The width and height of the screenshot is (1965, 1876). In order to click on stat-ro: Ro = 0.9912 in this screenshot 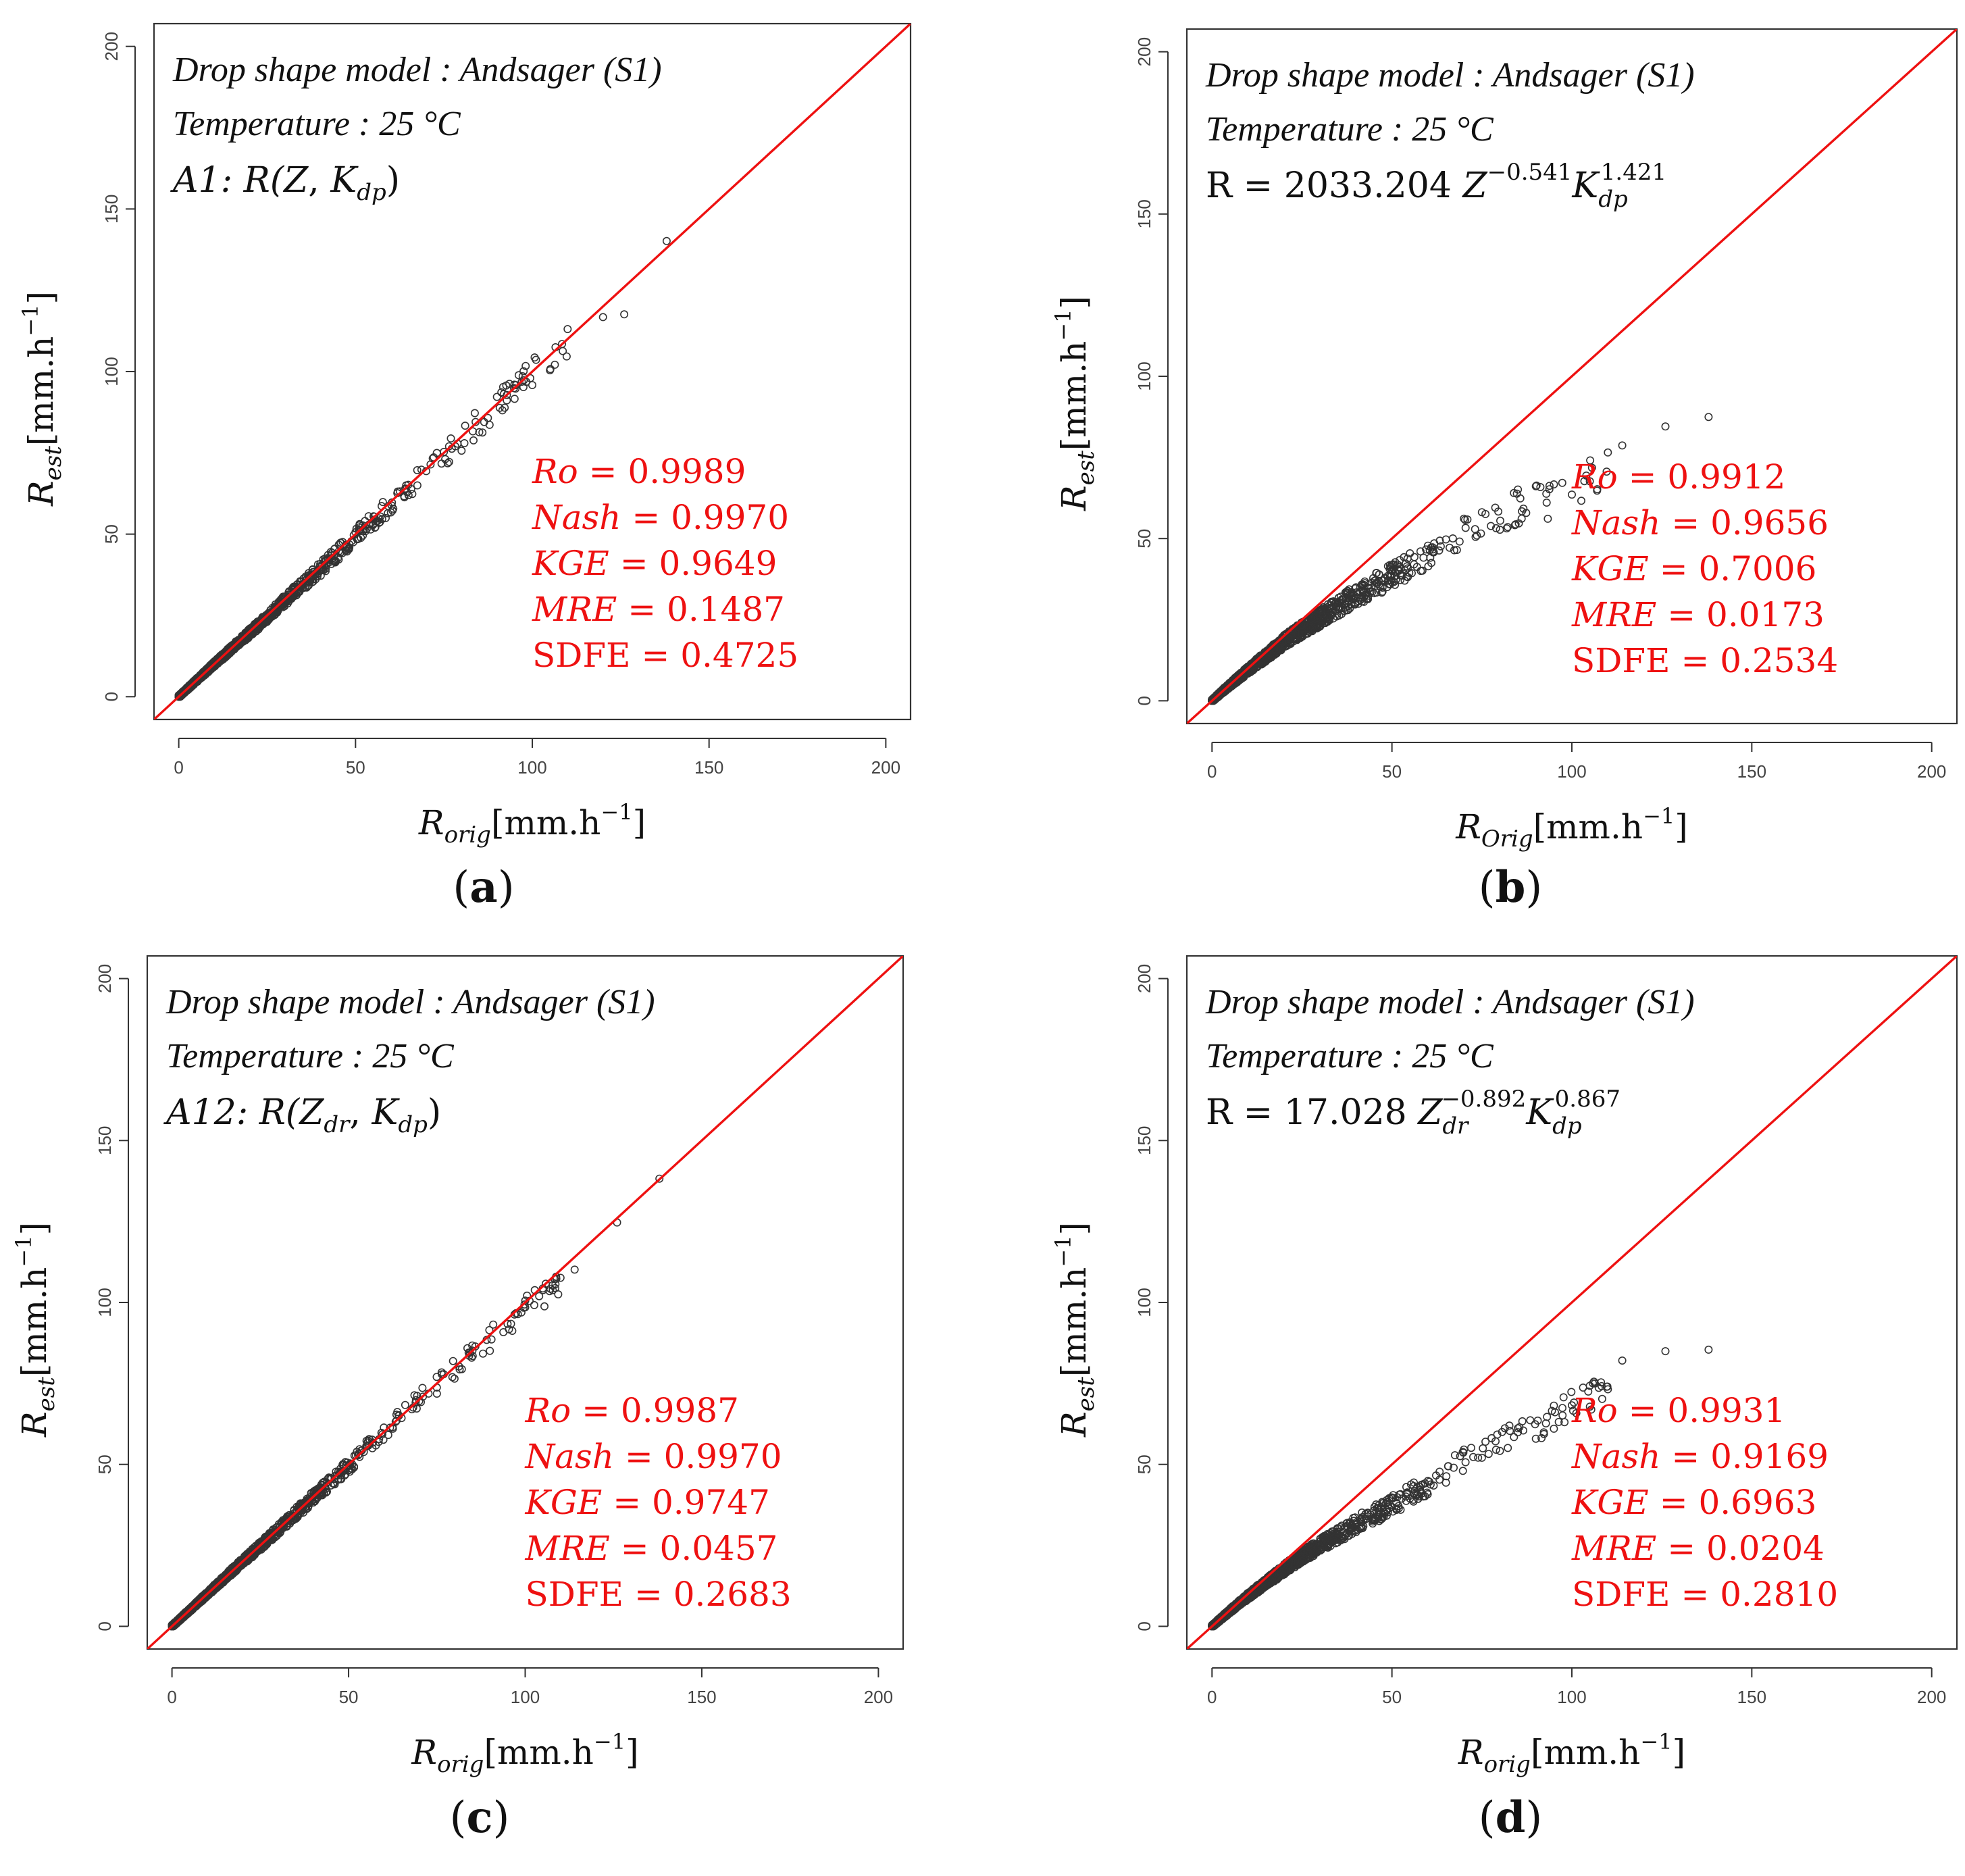, I will do `click(1678, 477)`.